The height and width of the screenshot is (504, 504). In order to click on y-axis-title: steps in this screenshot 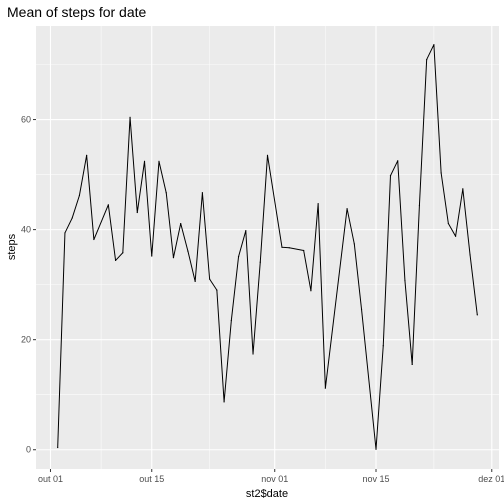, I will do `click(12, 246)`.